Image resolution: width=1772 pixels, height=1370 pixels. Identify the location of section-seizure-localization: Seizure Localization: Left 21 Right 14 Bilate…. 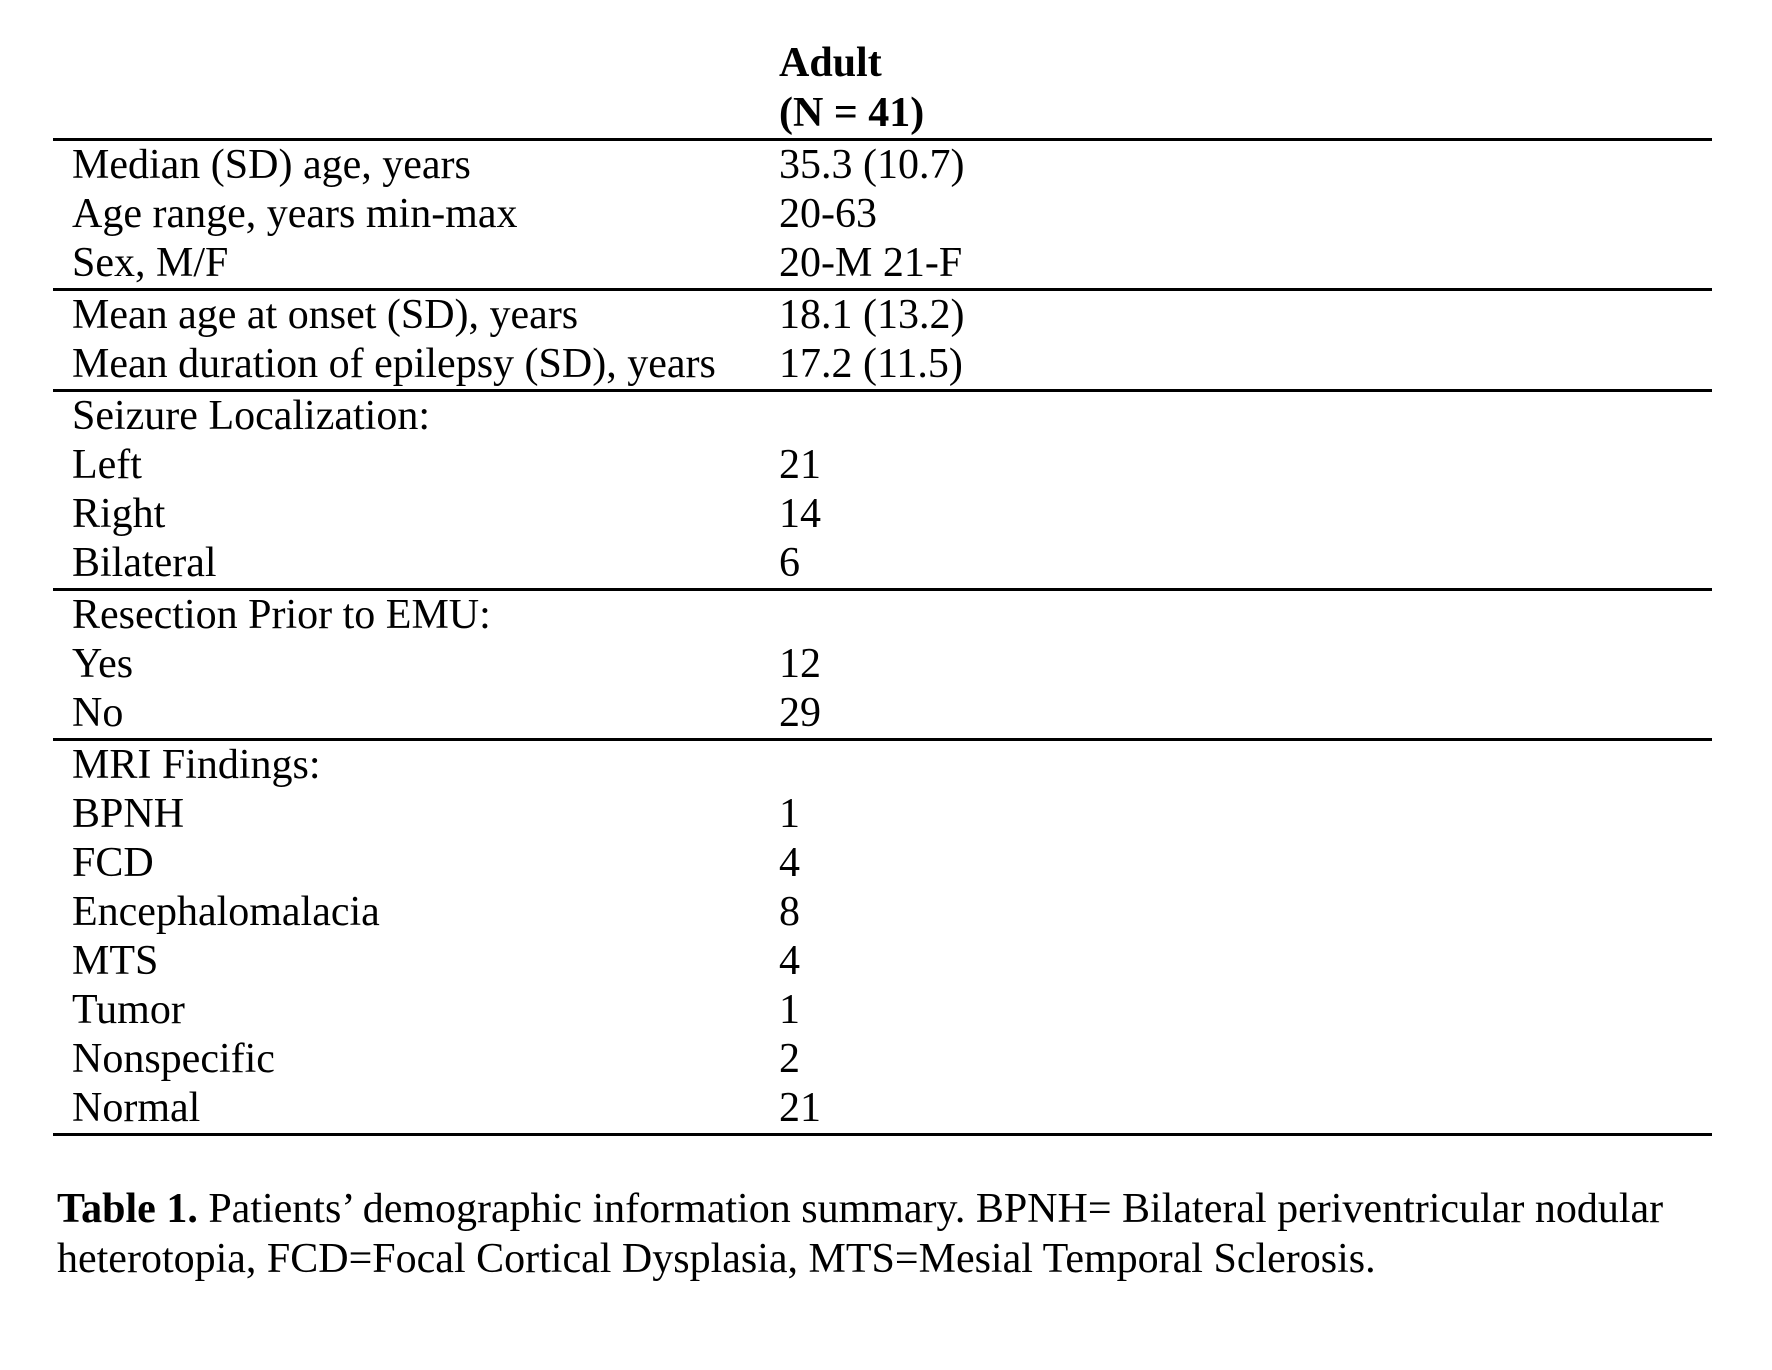
(882, 490).